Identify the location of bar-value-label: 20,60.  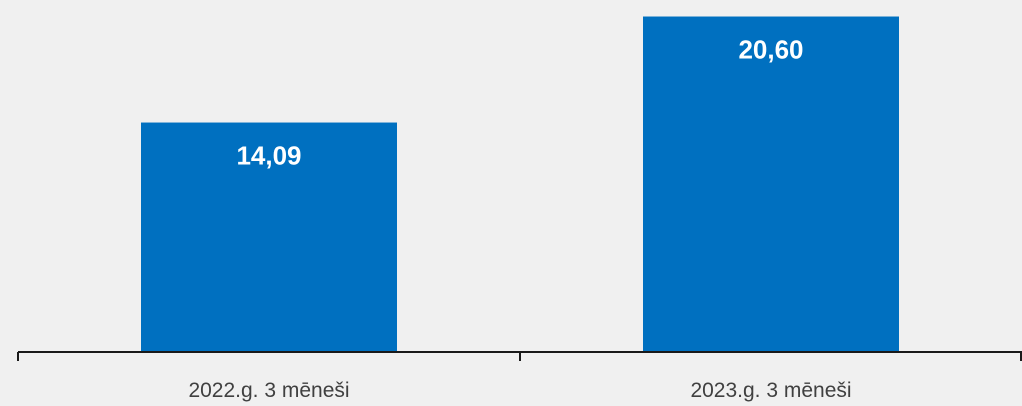
(770, 50).